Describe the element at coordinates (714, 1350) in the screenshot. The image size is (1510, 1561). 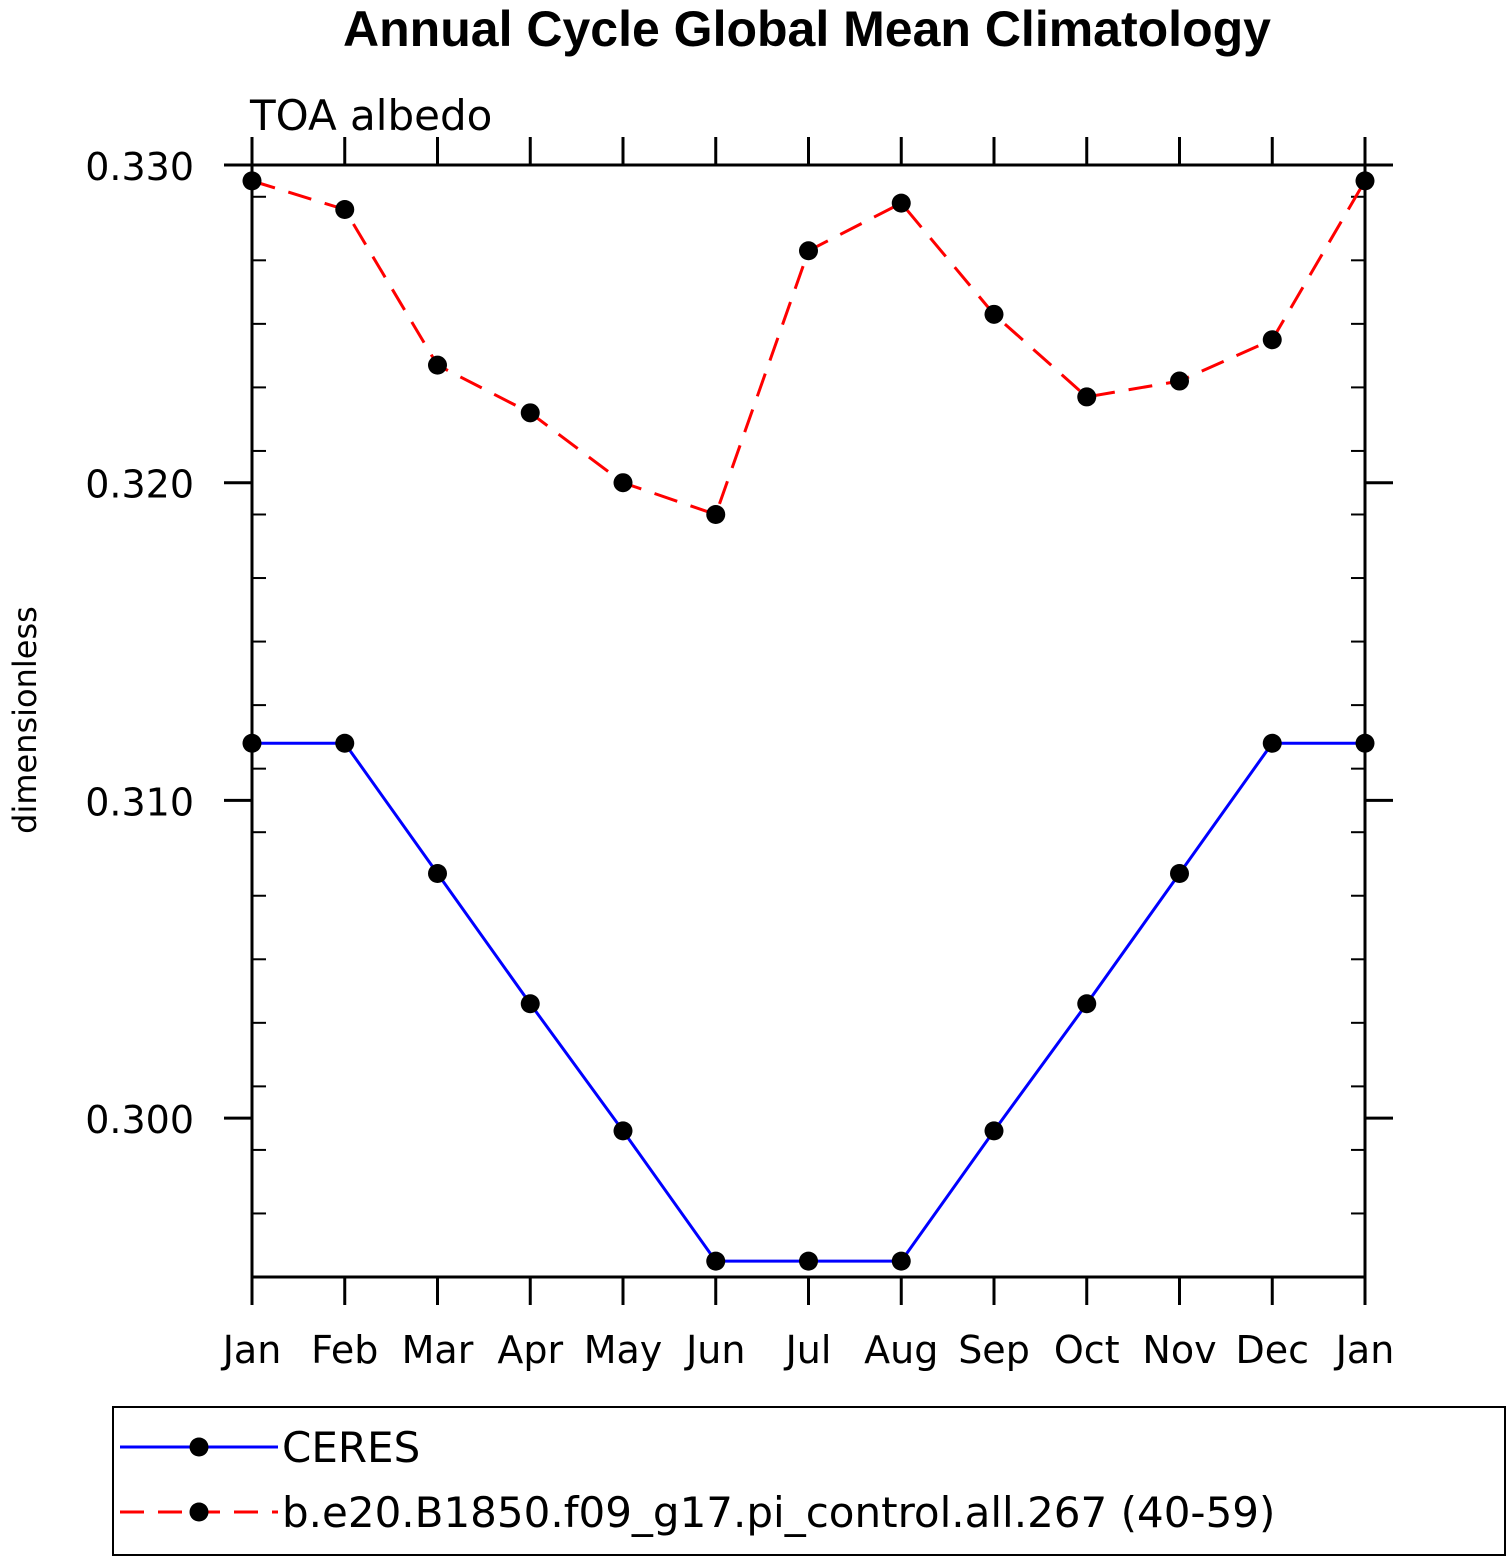
I see `x-tick-label: Jun` at that location.